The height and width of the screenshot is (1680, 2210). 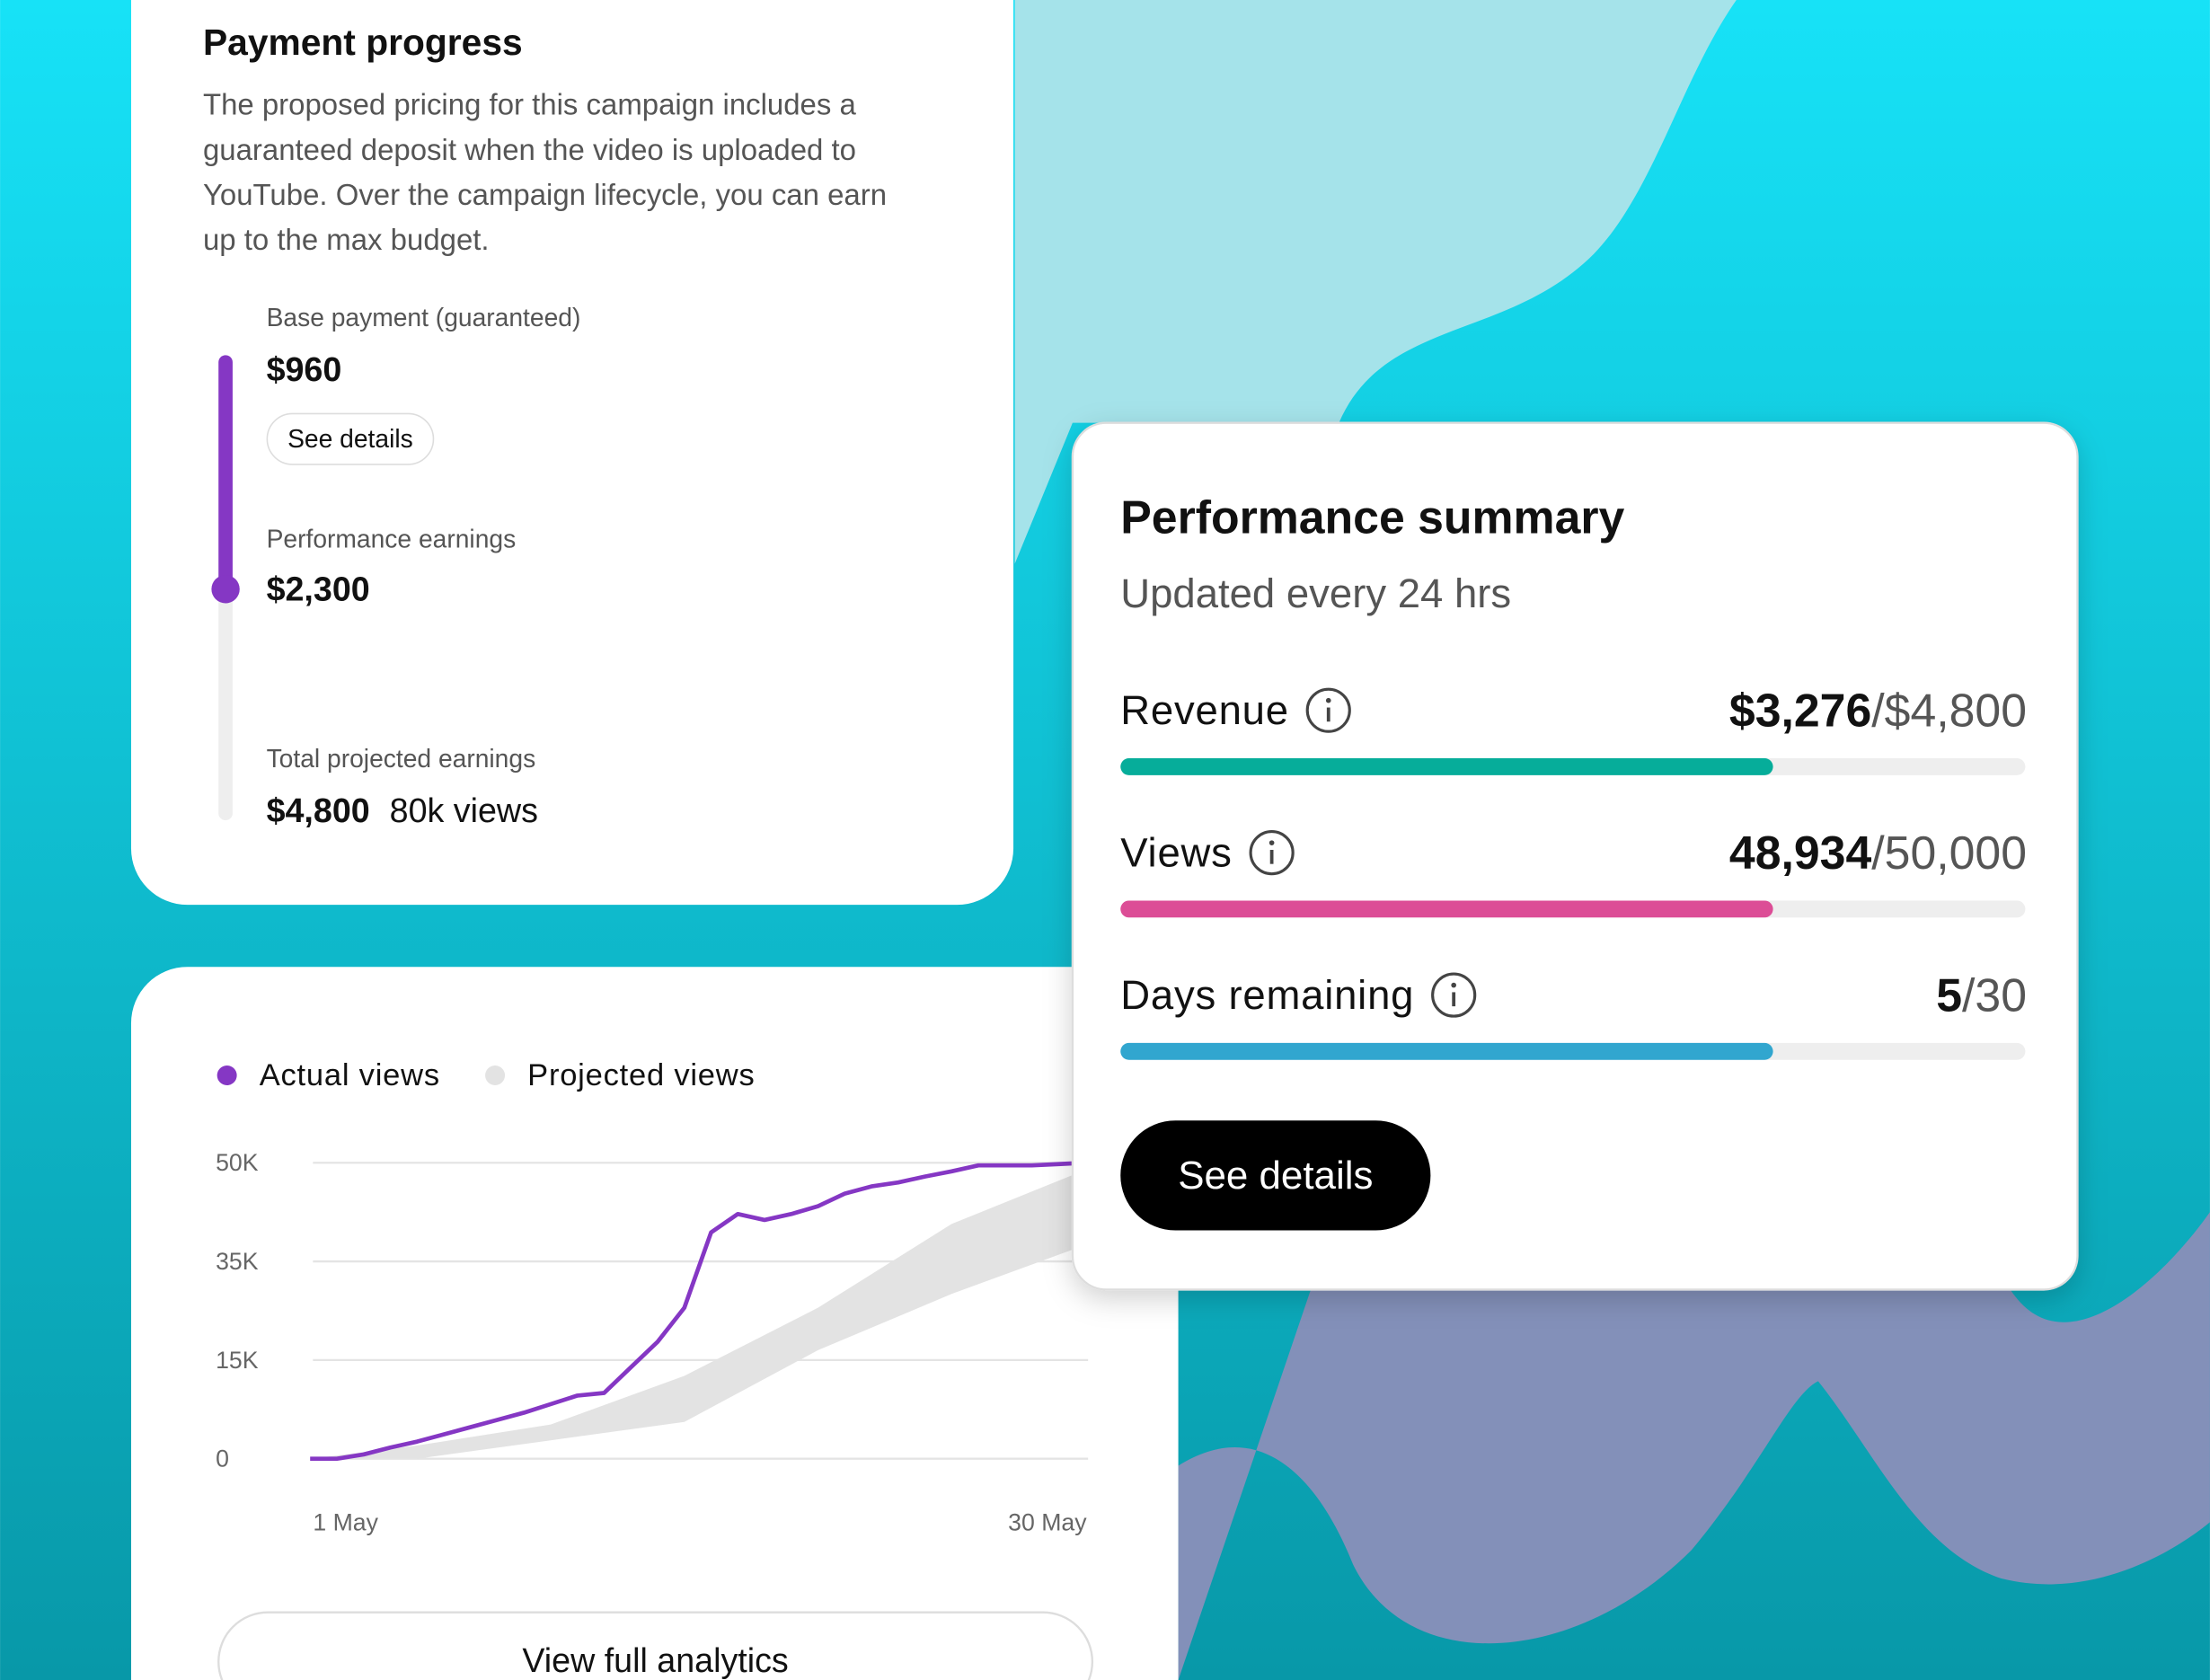 What do you see at coordinates (1995, 995) in the screenshot?
I see `total: /30` at bounding box center [1995, 995].